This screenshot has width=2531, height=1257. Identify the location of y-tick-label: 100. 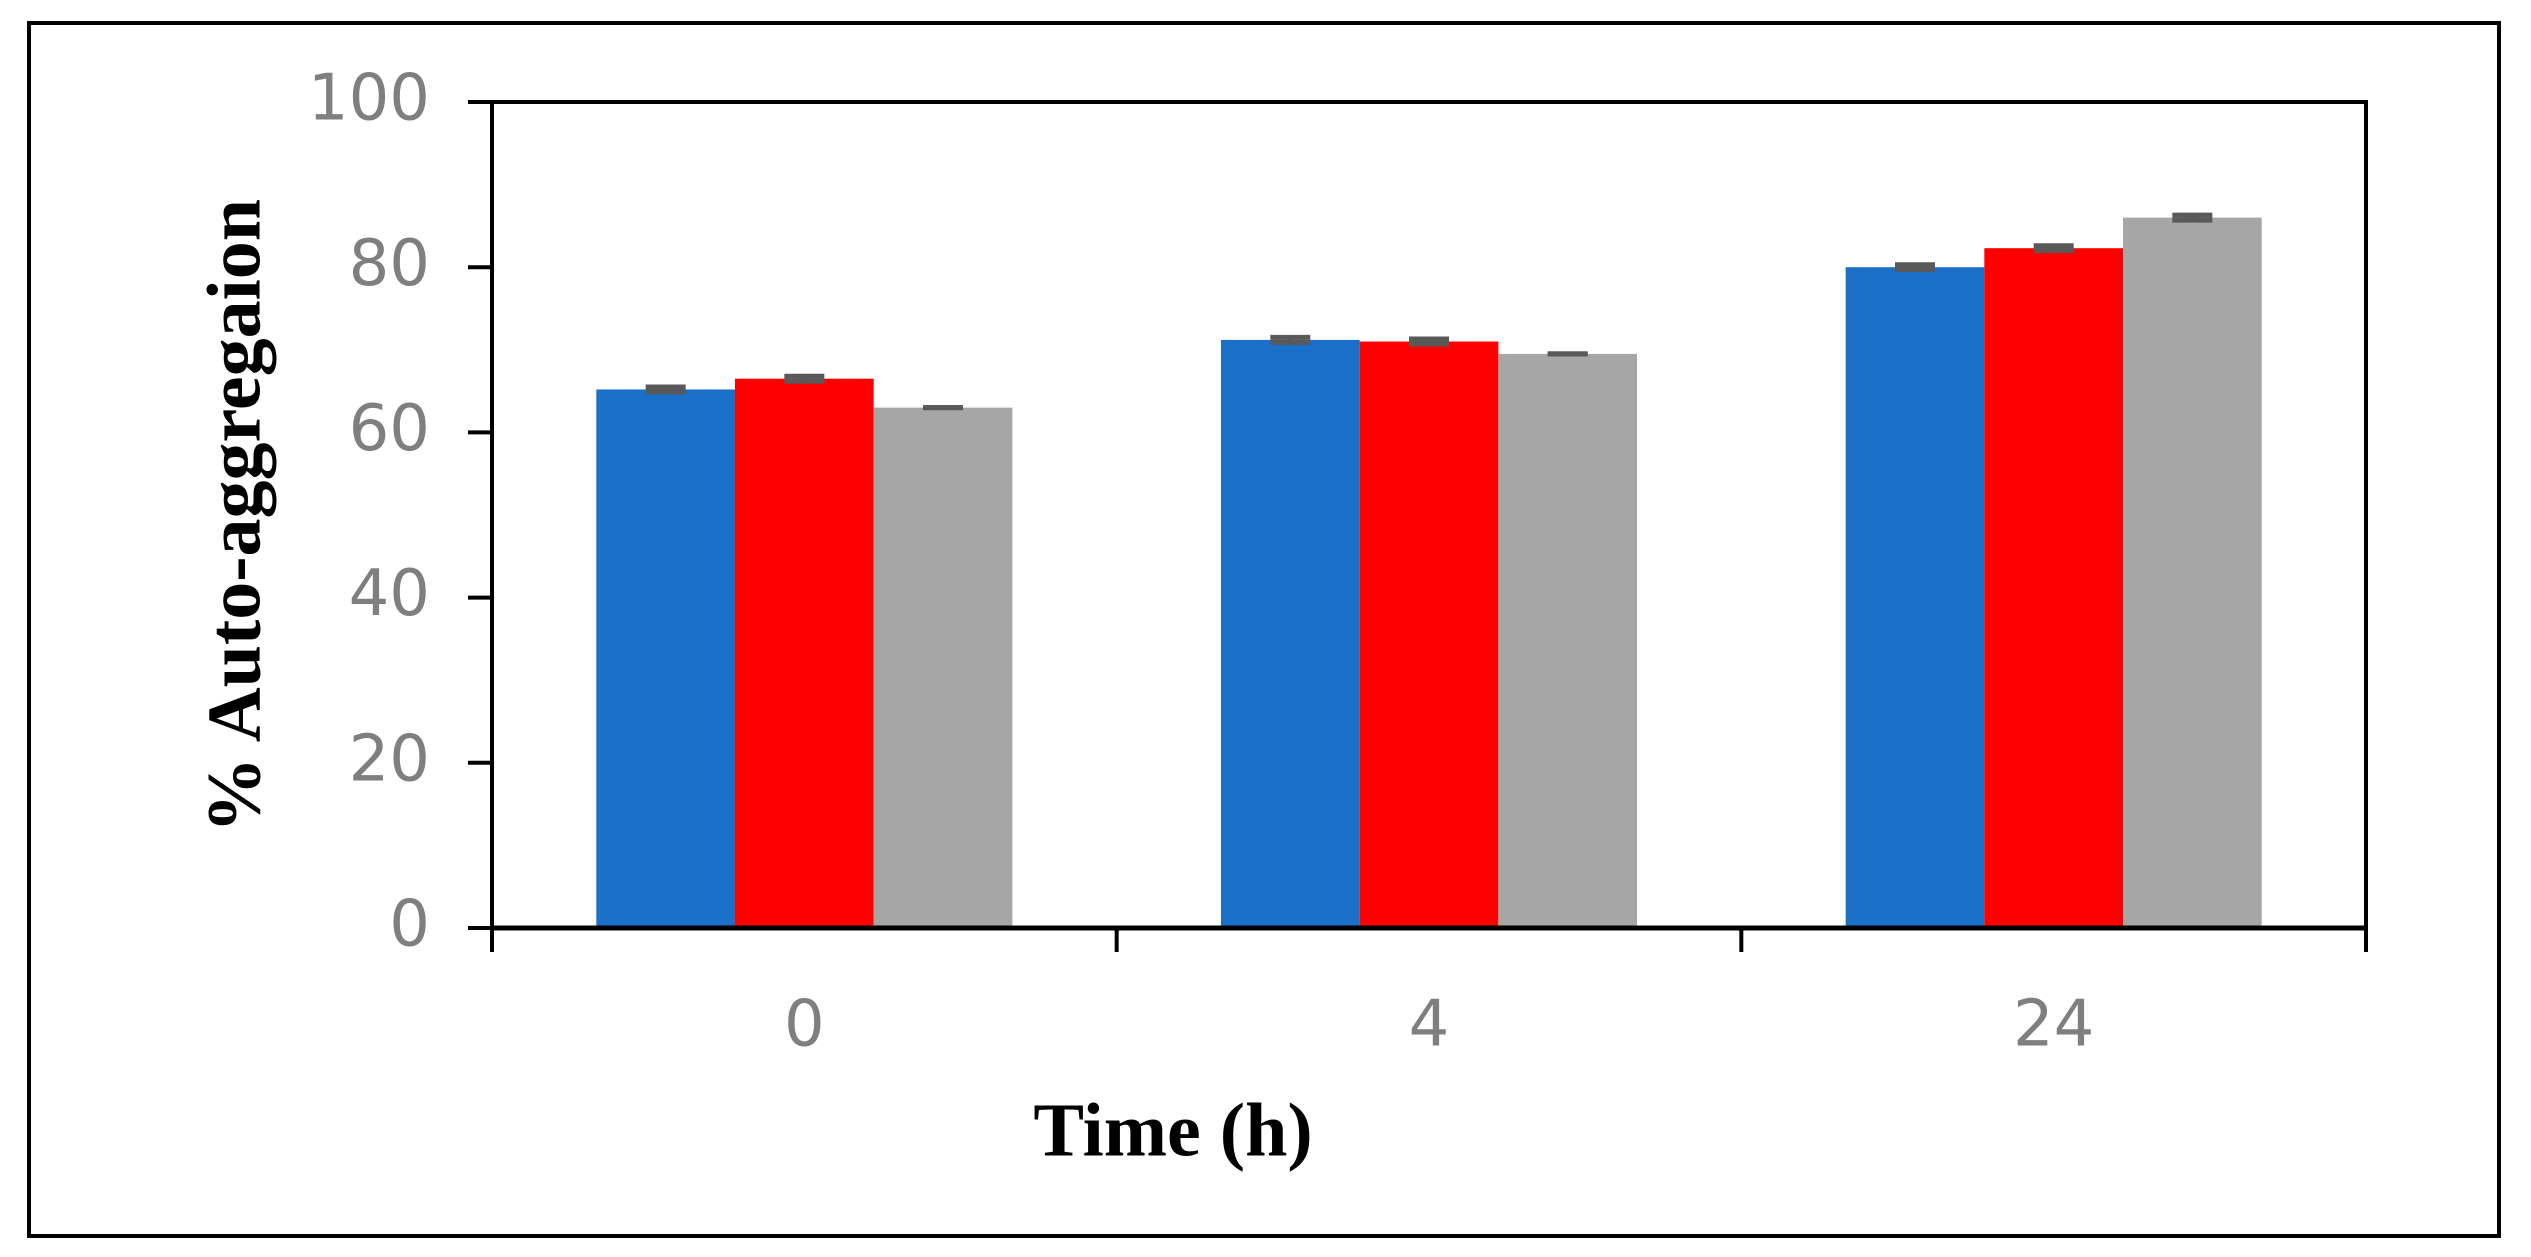
(369, 99).